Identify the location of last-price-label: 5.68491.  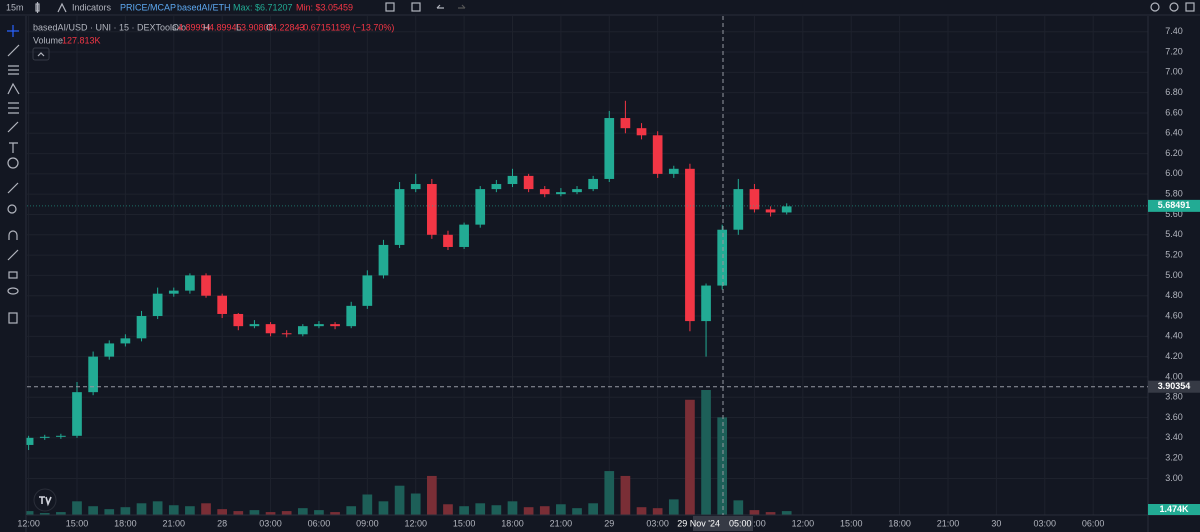
(1174, 205).